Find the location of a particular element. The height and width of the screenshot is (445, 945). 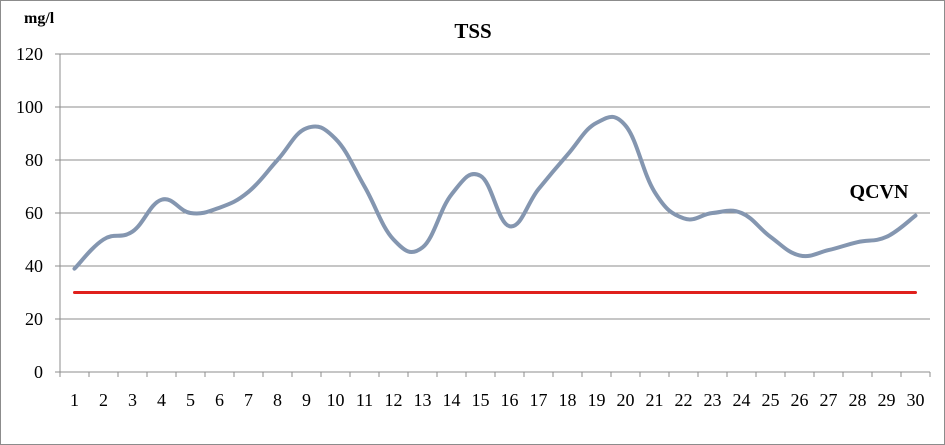

qcvn-annotation: QCVN is located at coordinates (879, 192).